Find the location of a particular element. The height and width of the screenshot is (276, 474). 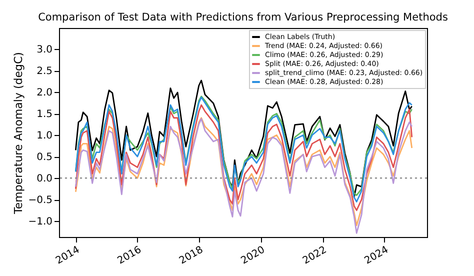

y-tick-label: 2.0 is located at coordinates (44, 93).